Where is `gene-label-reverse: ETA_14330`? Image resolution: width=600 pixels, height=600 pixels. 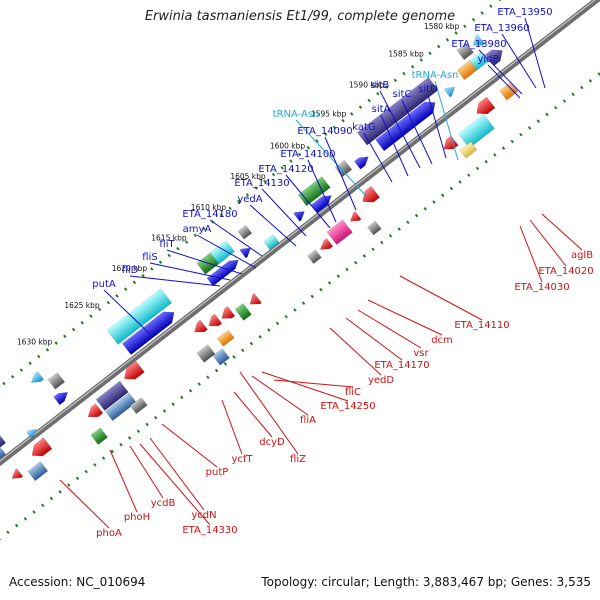 gene-label-reverse: ETA_14330 is located at coordinates (209, 530).